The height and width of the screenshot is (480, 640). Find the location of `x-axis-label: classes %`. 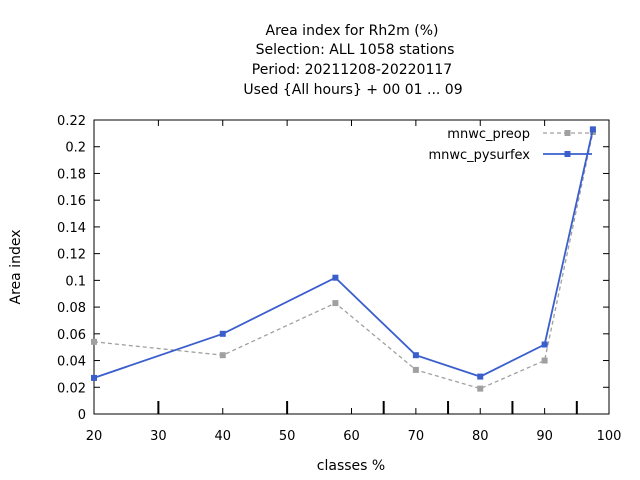

x-axis-label: classes % is located at coordinates (351, 466).